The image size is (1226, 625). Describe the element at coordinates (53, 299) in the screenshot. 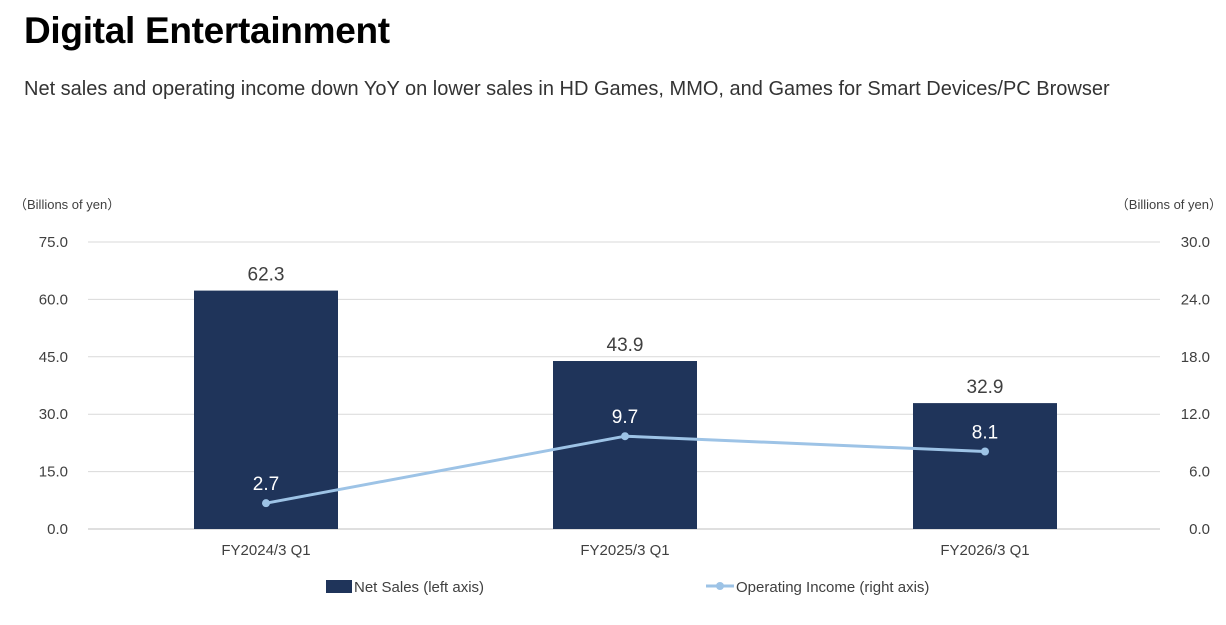

I see `left-axis-tick-label: 60.0` at that location.